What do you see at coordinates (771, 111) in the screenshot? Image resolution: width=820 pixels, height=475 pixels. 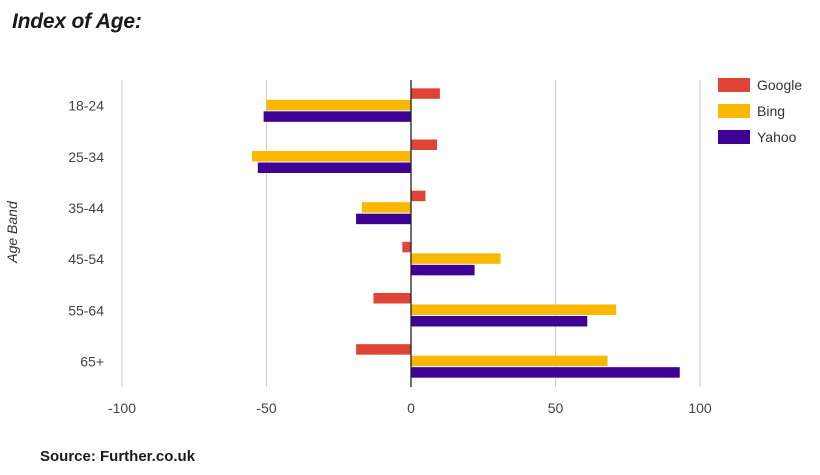 I see `legend-label-bing: Bing` at bounding box center [771, 111].